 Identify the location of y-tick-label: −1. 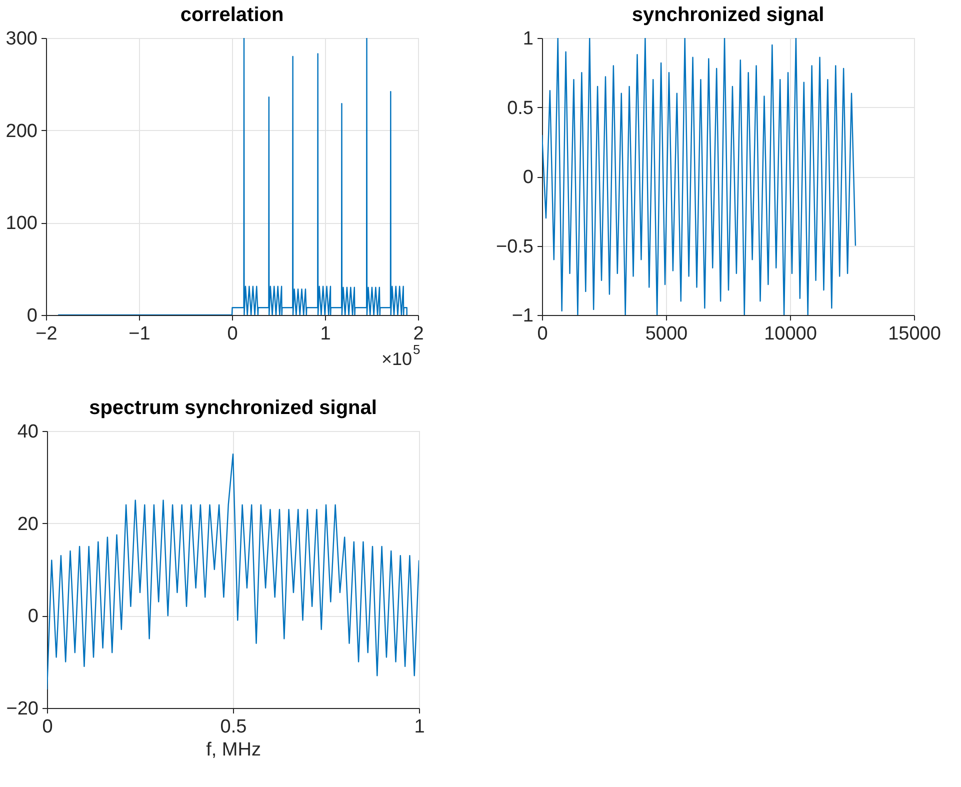
(523, 316).